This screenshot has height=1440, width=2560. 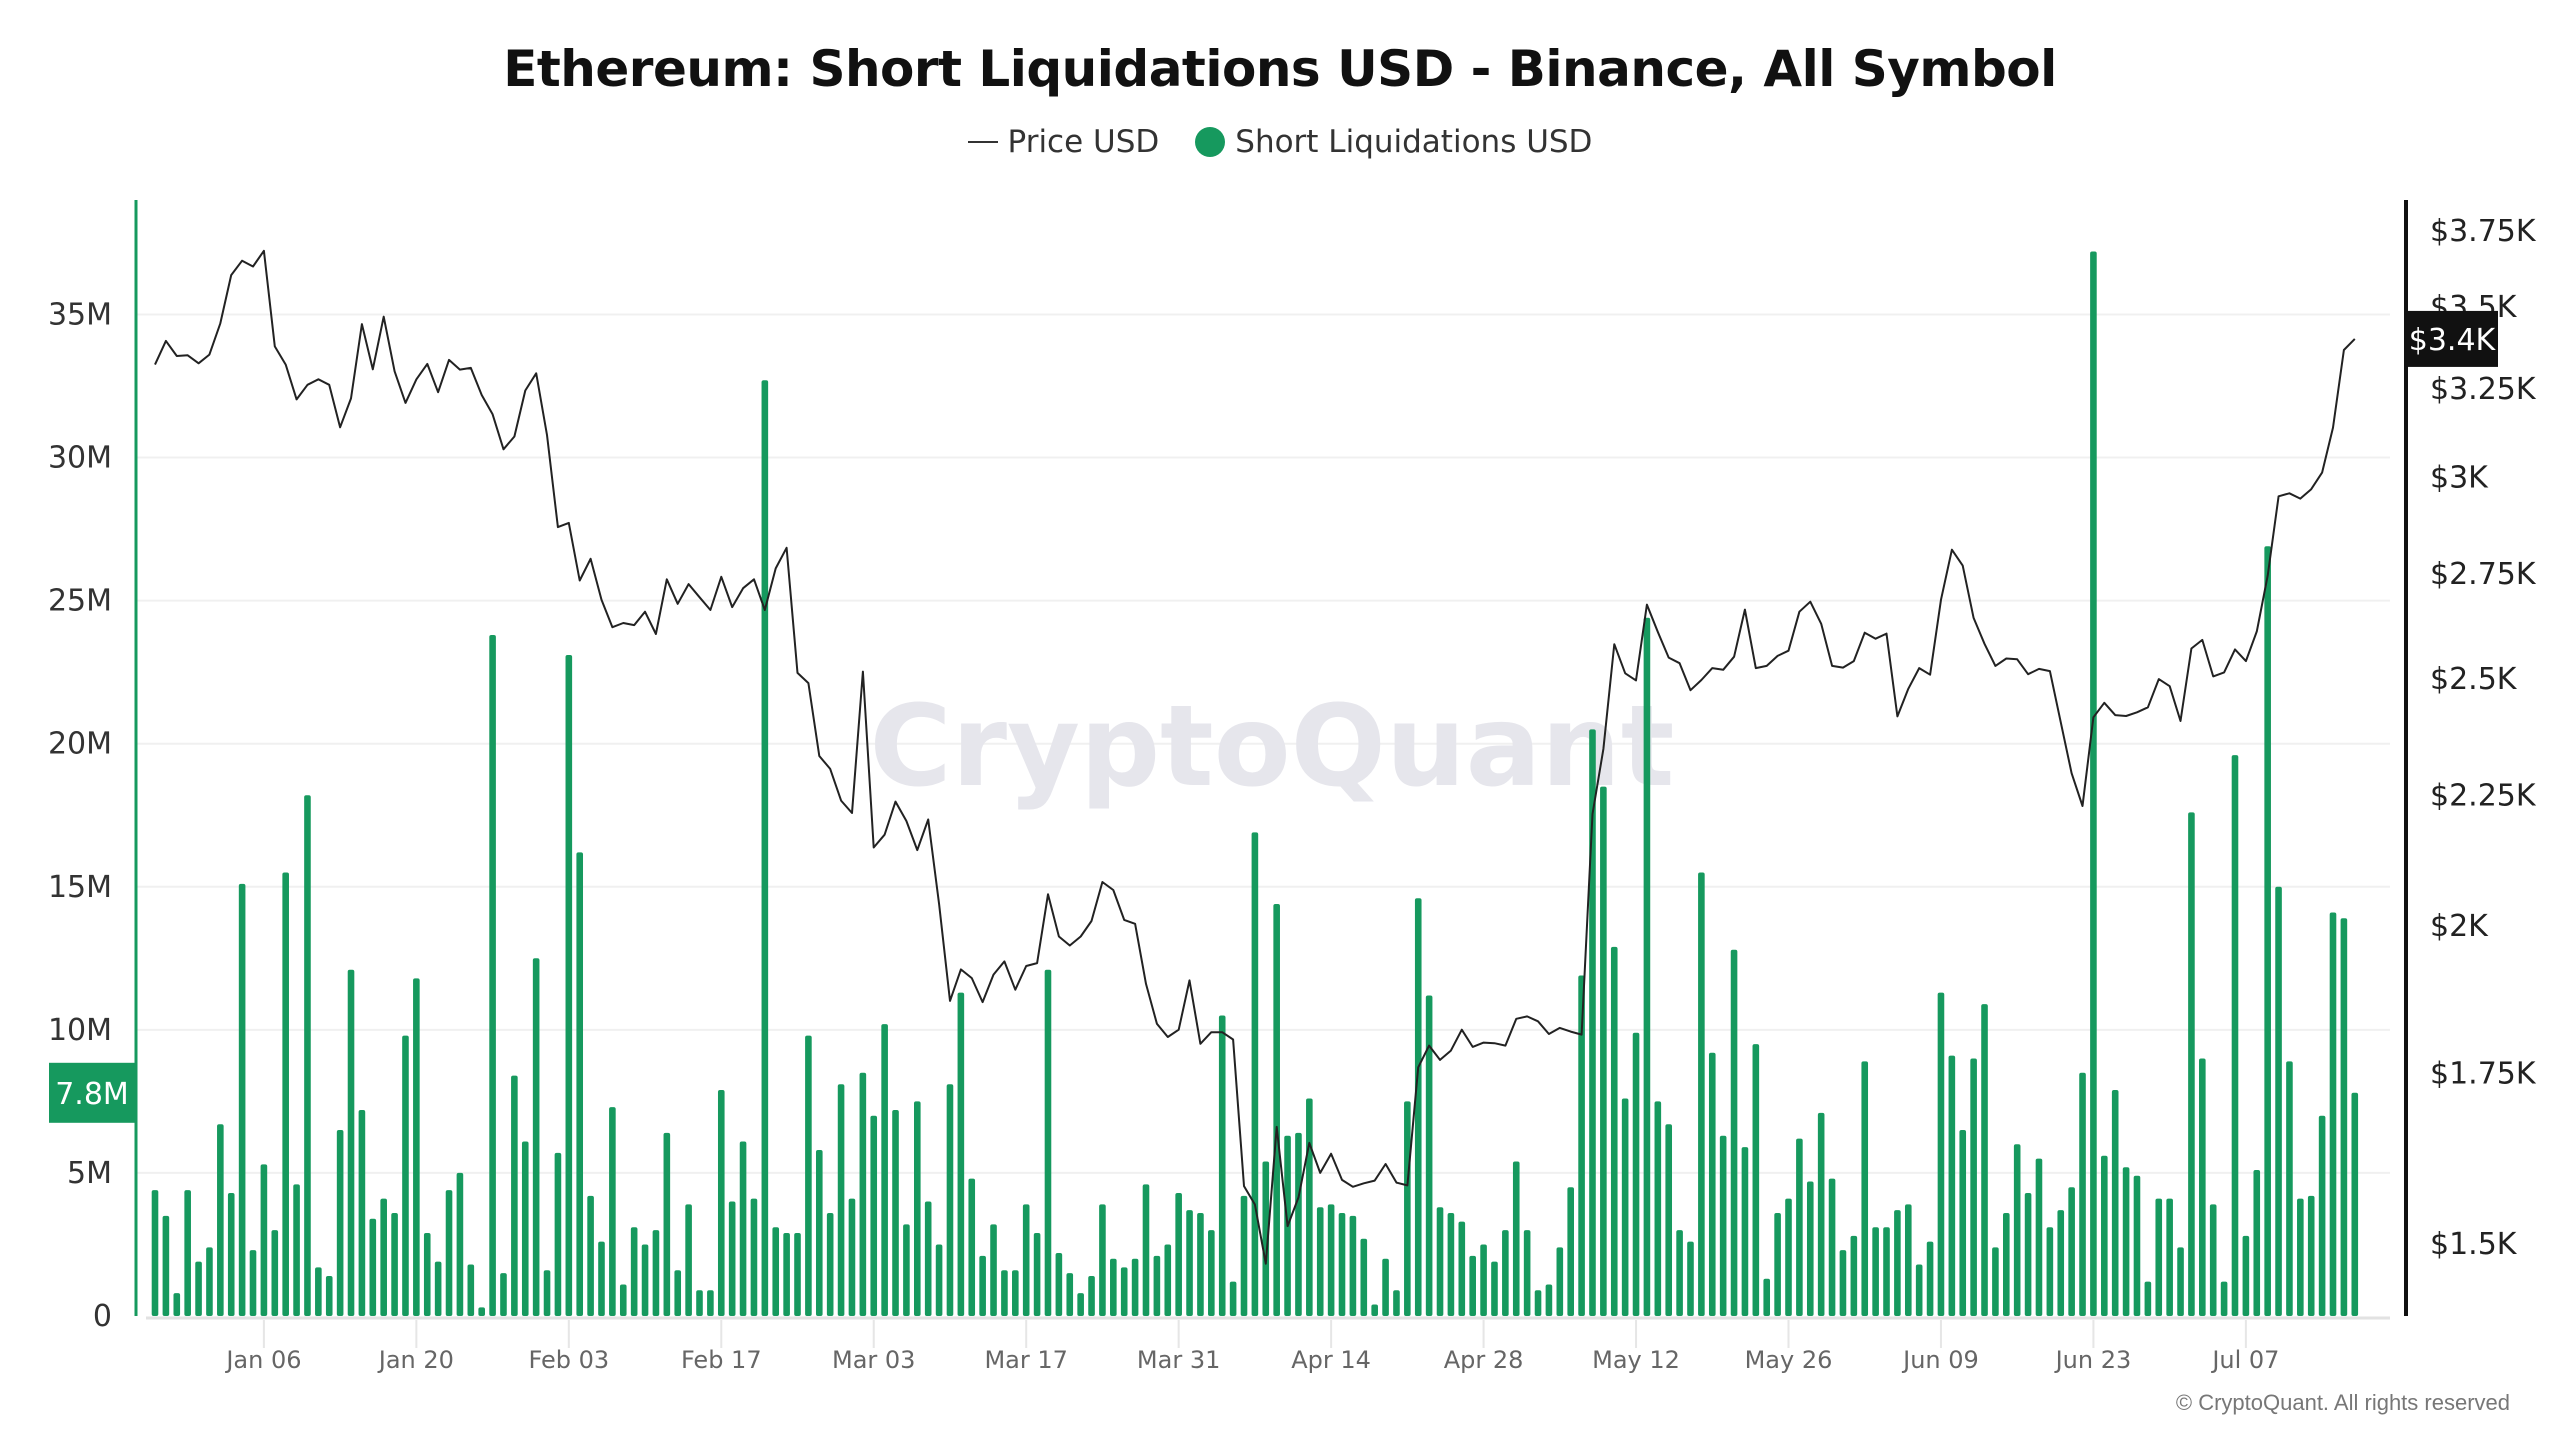 What do you see at coordinates (2483, 574) in the screenshot?
I see `y-right-tick-label: $2.75K` at bounding box center [2483, 574].